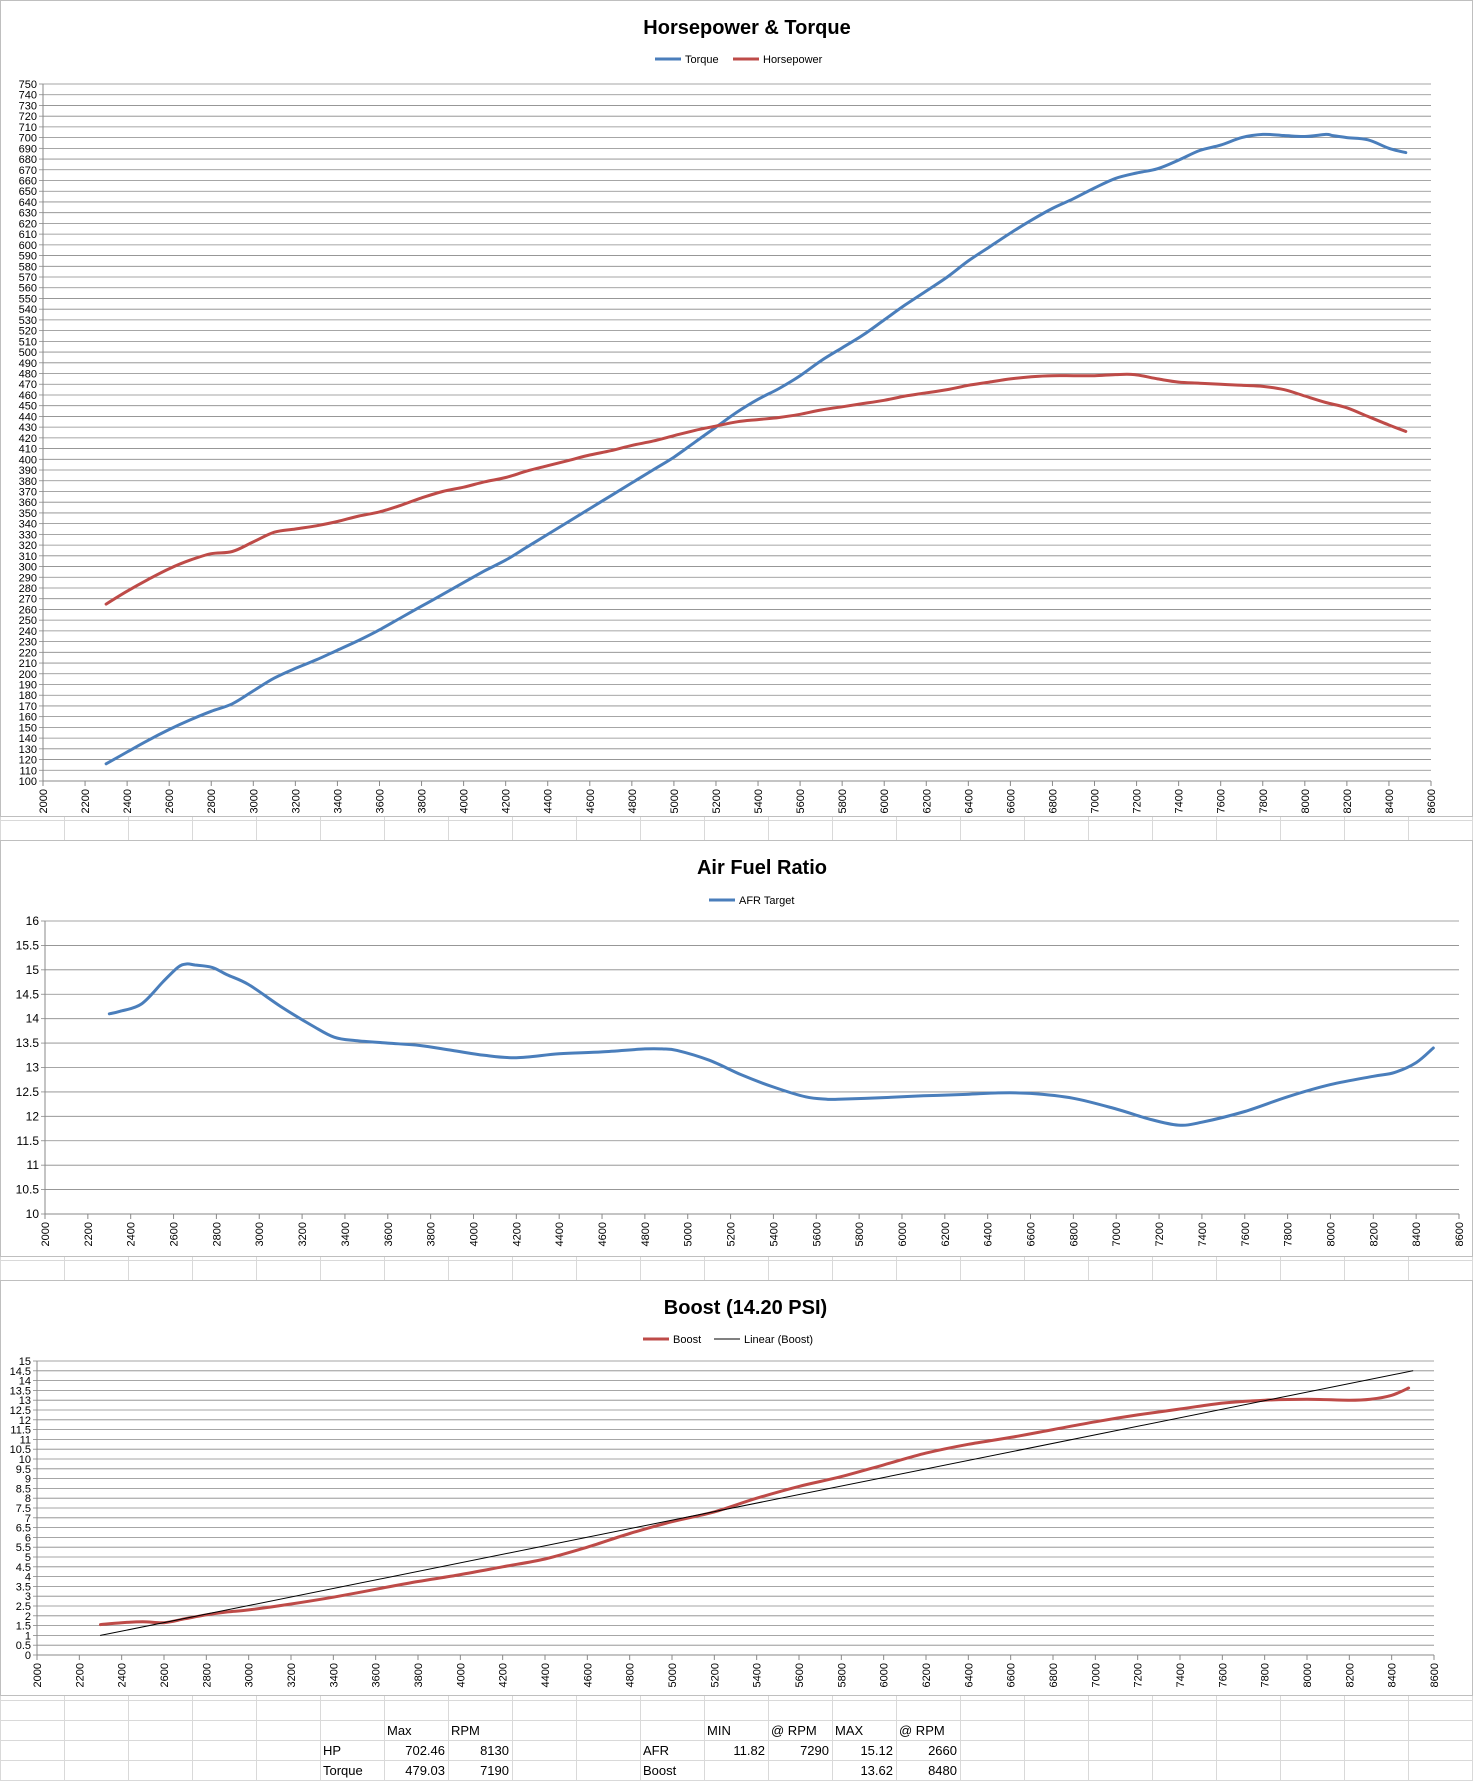 The image size is (1473, 1781). I want to click on x-tick-label: 8000, so click(1308, 1675).